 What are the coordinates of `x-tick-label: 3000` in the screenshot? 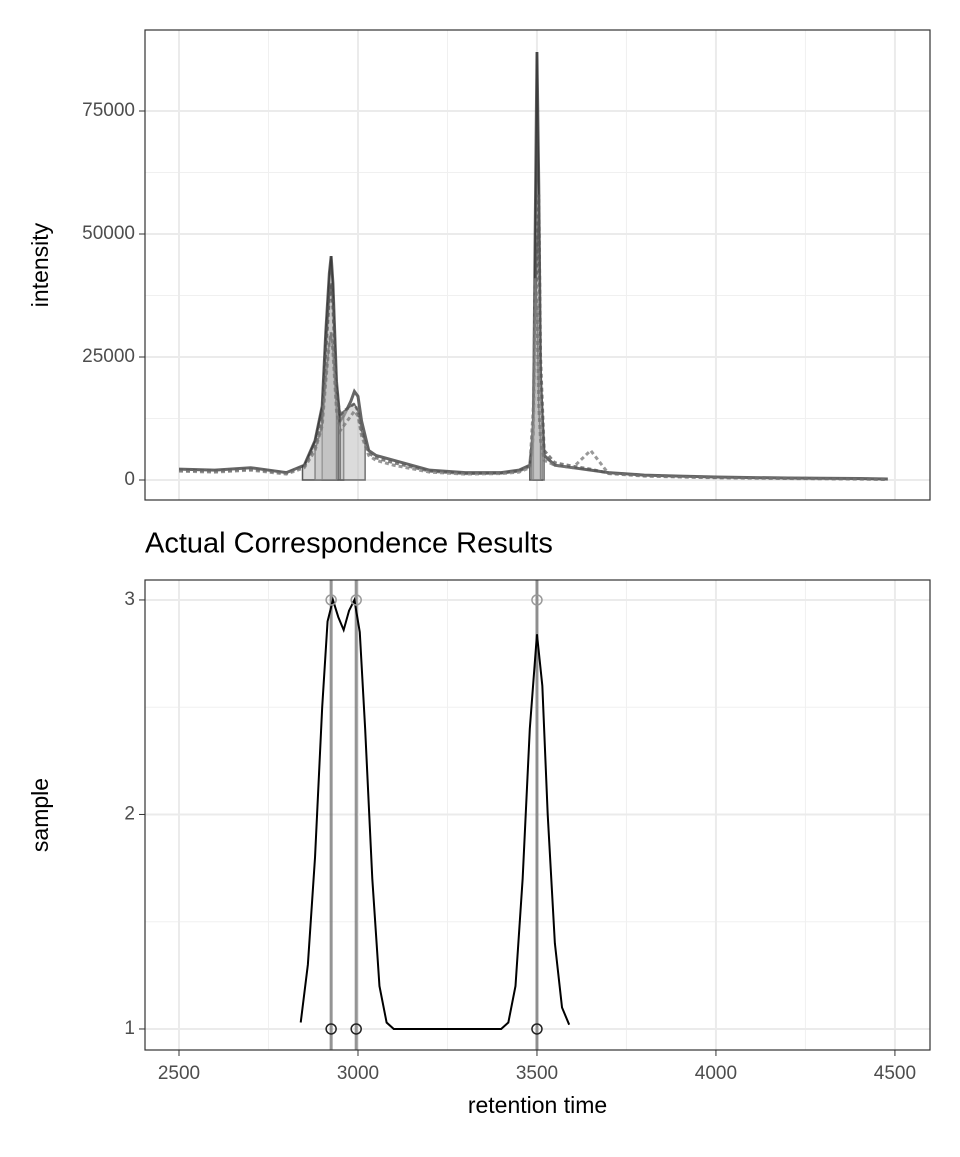 It's located at (358, 1073).